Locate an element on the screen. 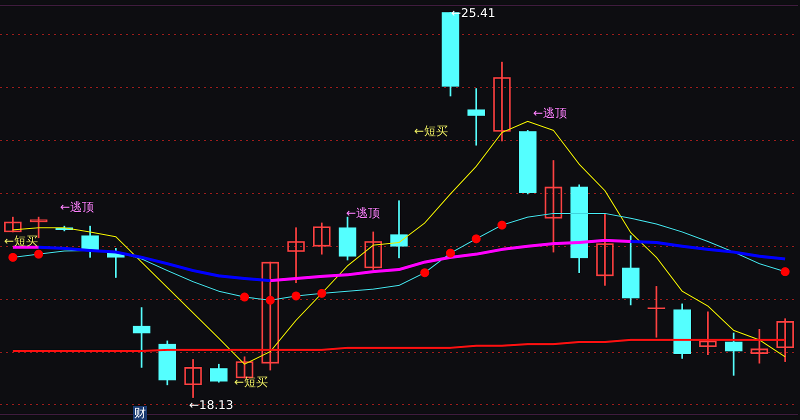  annotation: 财 is located at coordinates (140, 413).